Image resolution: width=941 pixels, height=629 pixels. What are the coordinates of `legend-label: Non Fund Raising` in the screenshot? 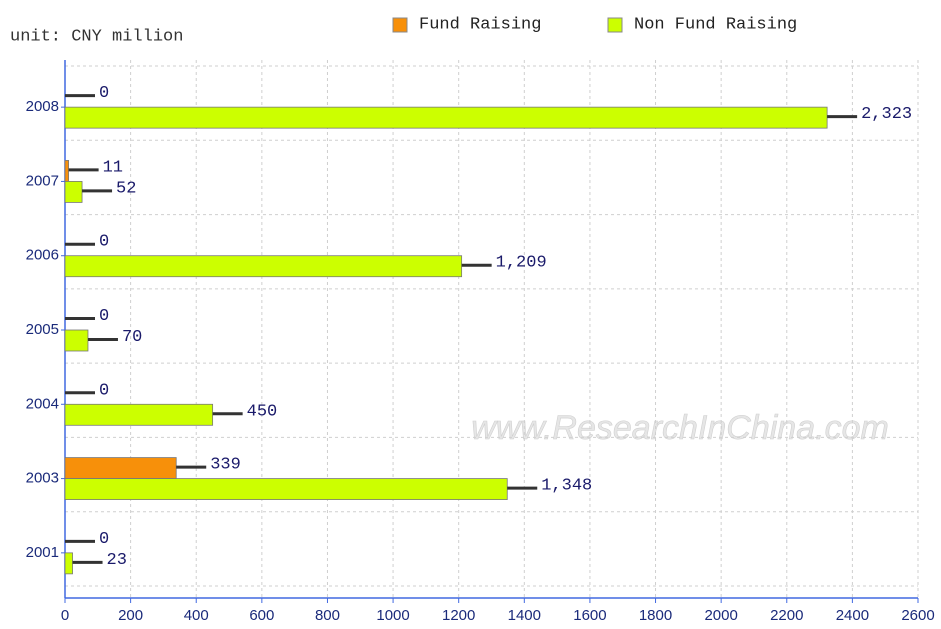 It's located at (715, 24).